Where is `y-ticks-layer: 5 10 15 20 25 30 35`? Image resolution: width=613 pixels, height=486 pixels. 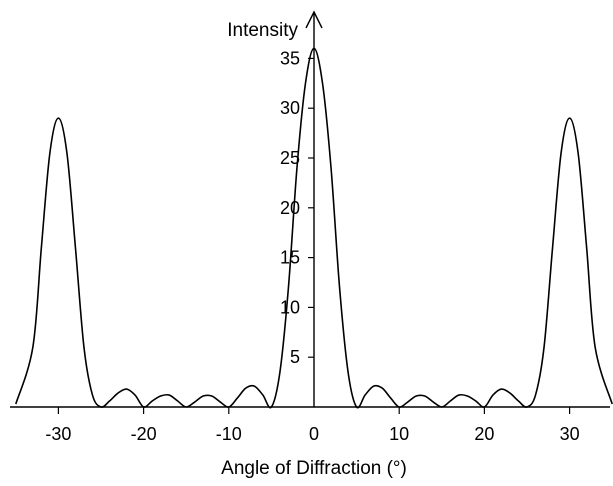 y-ticks-layer: 5 10 15 20 25 30 35 is located at coordinates (297, 207).